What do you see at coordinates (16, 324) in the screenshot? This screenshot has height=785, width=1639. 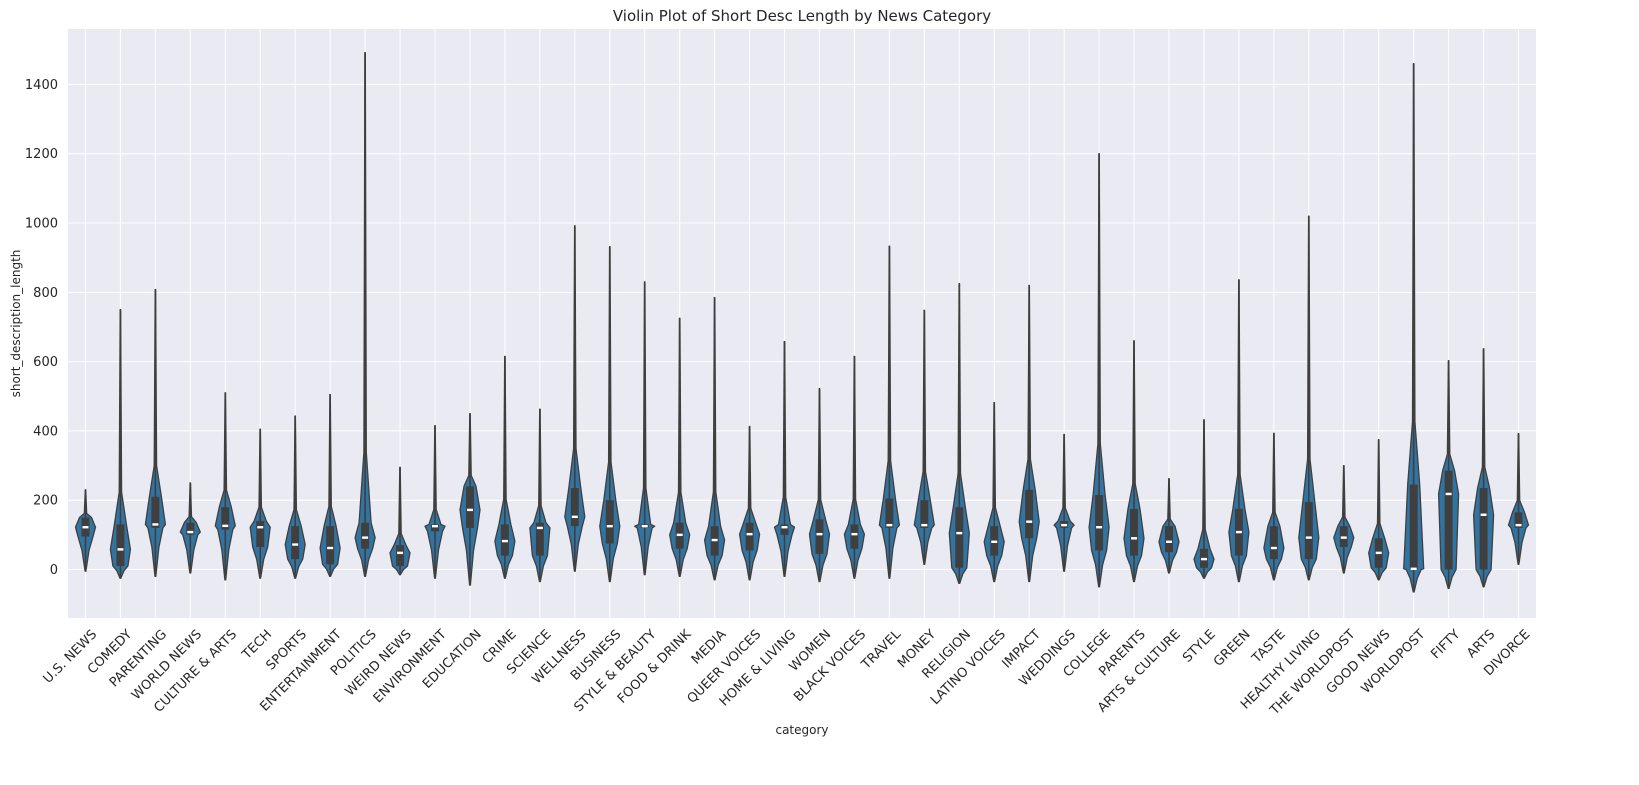 I see `y-axis-label: short_description_length` at bounding box center [16, 324].